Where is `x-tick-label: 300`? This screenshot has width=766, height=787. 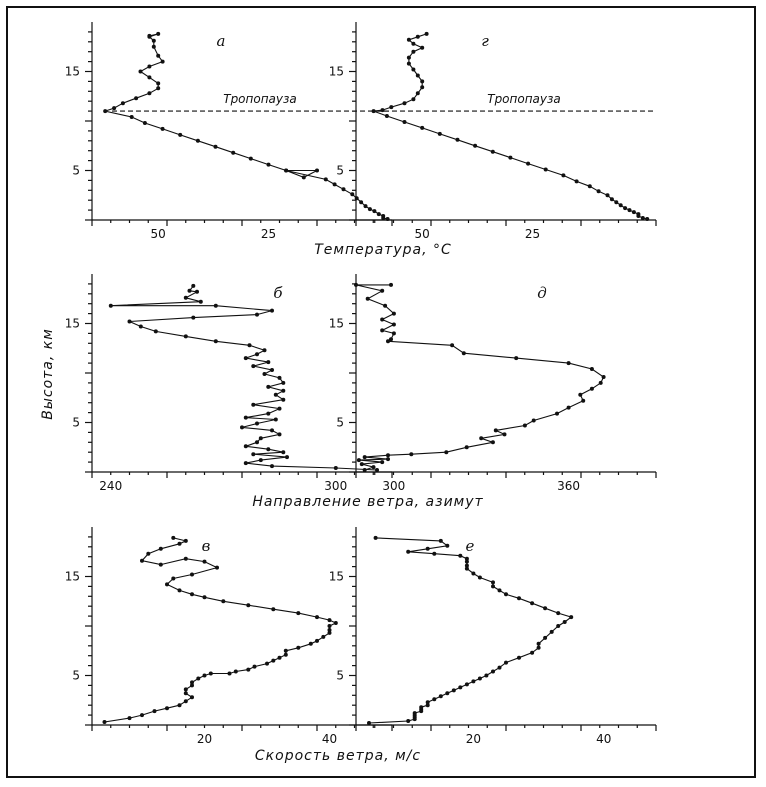
x-tick-label: 300 is located at coordinates (335, 486).